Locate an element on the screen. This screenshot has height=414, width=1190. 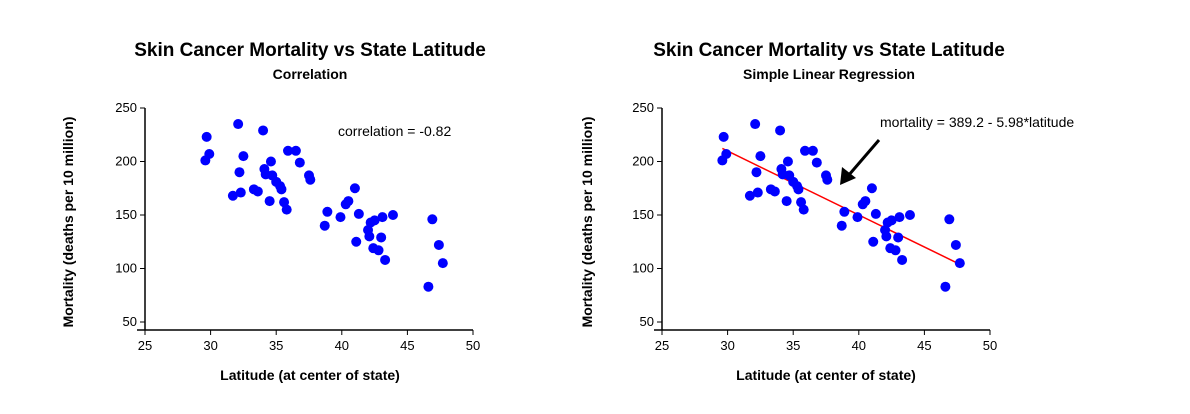
correlation-annotation: correlation = -0.82 is located at coordinates (394, 131).